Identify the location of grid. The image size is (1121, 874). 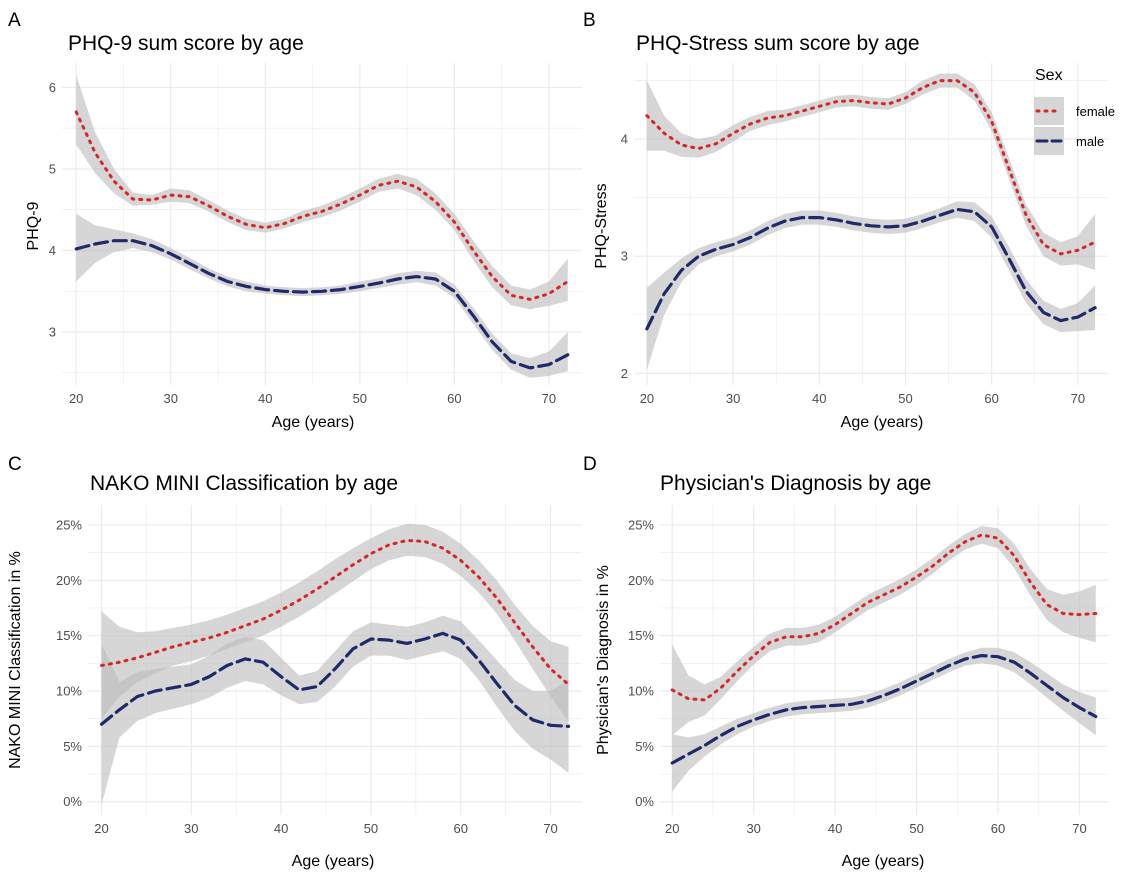
(884, 660).